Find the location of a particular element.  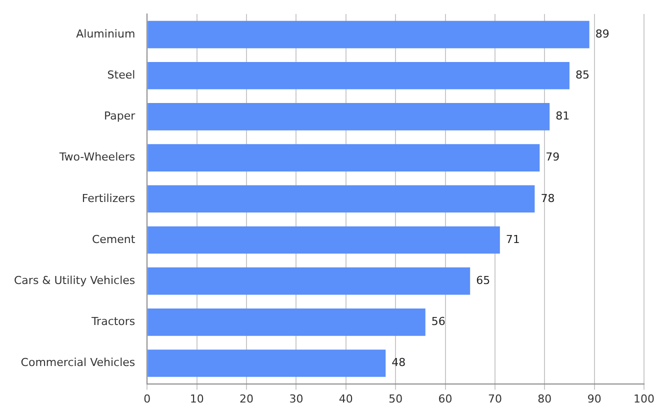

x-tick-label: 50 is located at coordinates (395, 399).